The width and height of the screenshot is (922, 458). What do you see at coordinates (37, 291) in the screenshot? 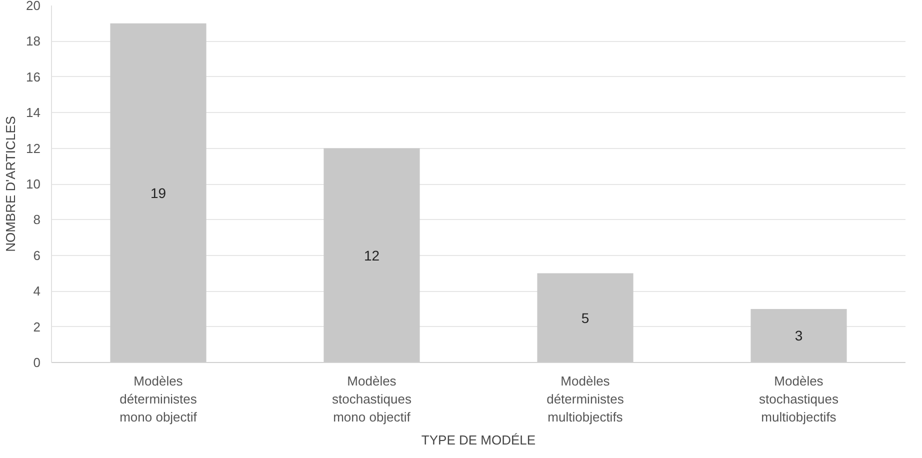
I see `y-tick-label: 4` at bounding box center [37, 291].